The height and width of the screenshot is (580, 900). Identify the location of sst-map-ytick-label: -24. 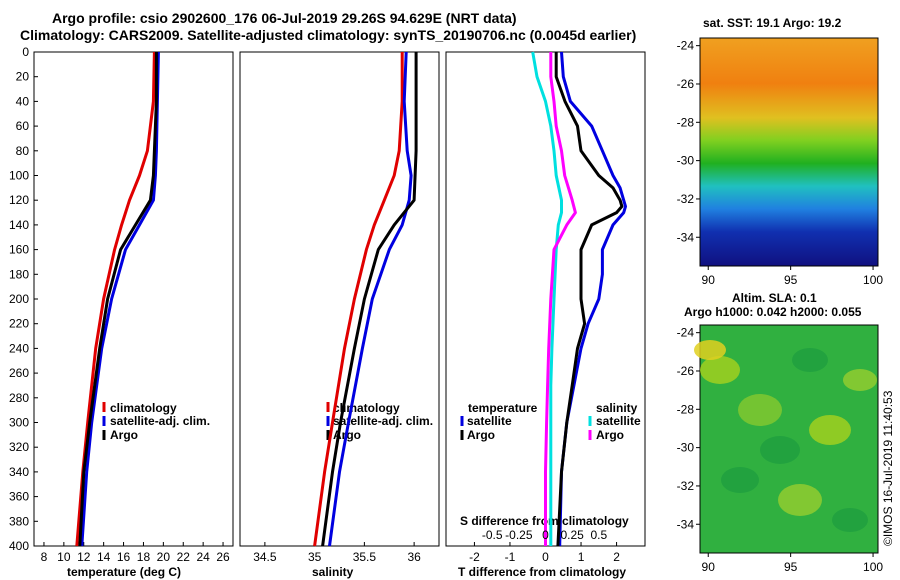
(686, 46).